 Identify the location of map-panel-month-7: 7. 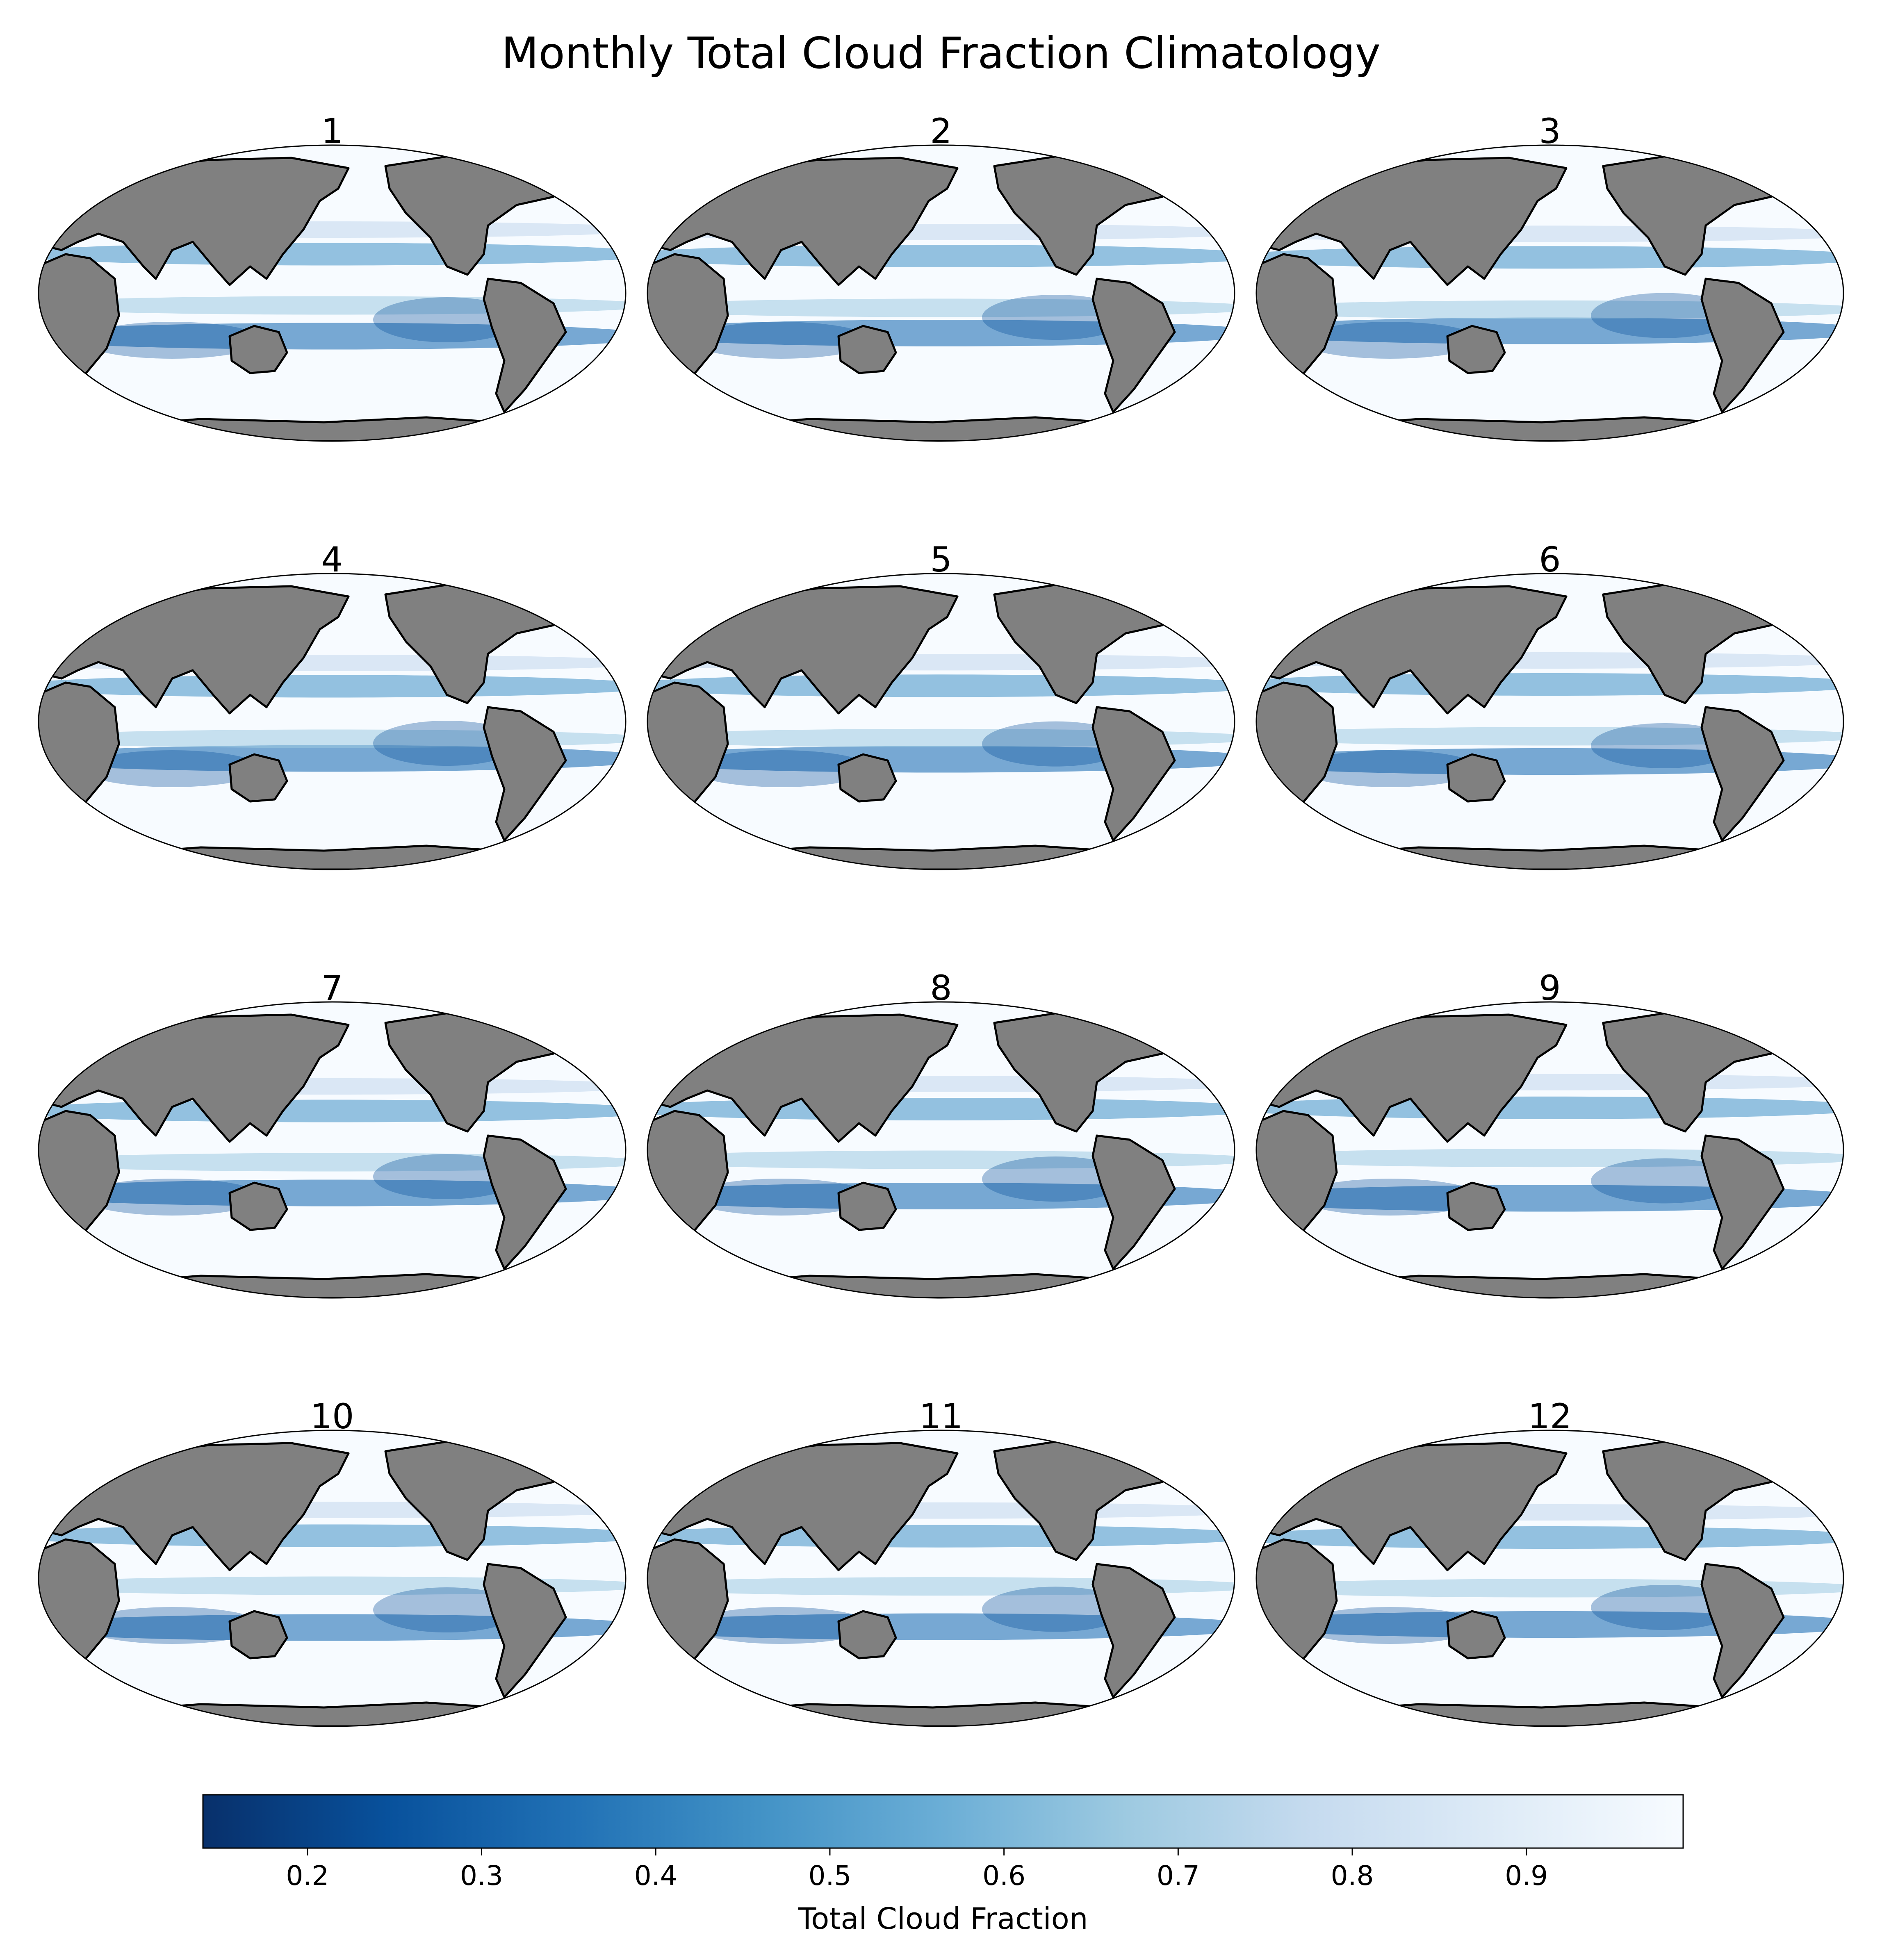
(332, 1133).